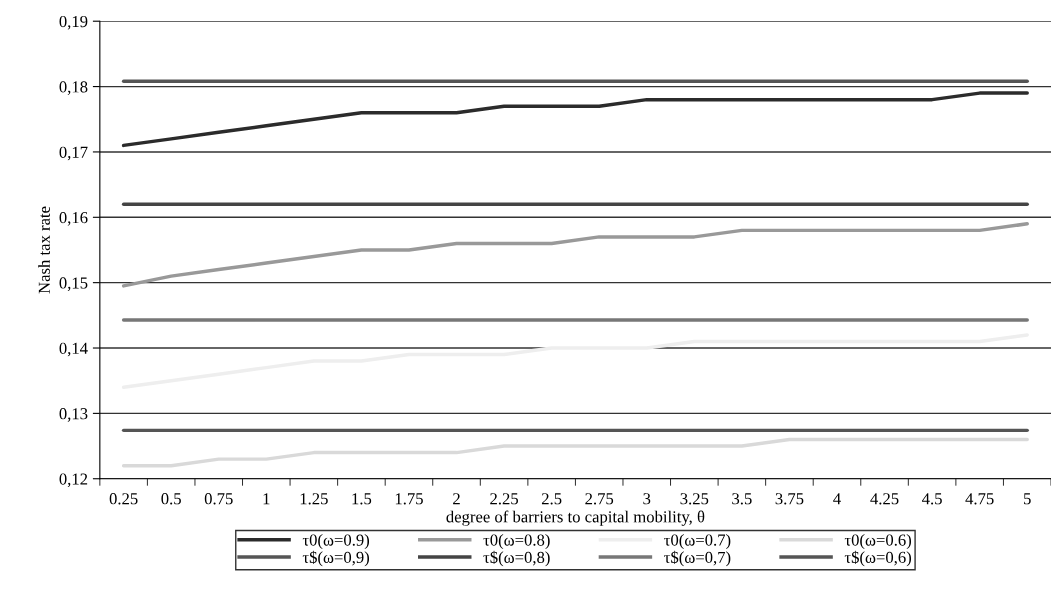 This screenshot has height=606, width=1051. What do you see at coordinates (362, 499) in the screenshot?
I see `x-tick-label: 1.5` at bounding box center [362, 499].